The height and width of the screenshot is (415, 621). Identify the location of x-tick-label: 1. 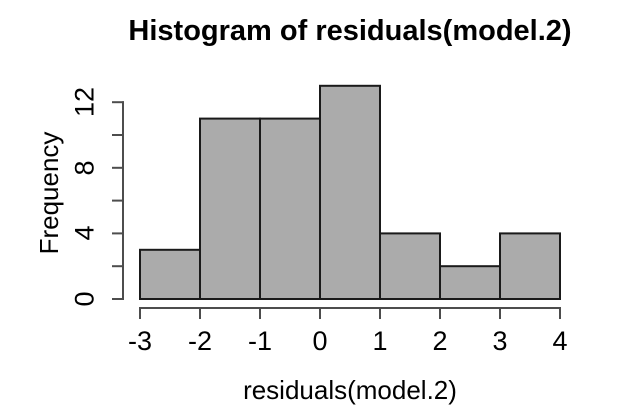
(380, 341).